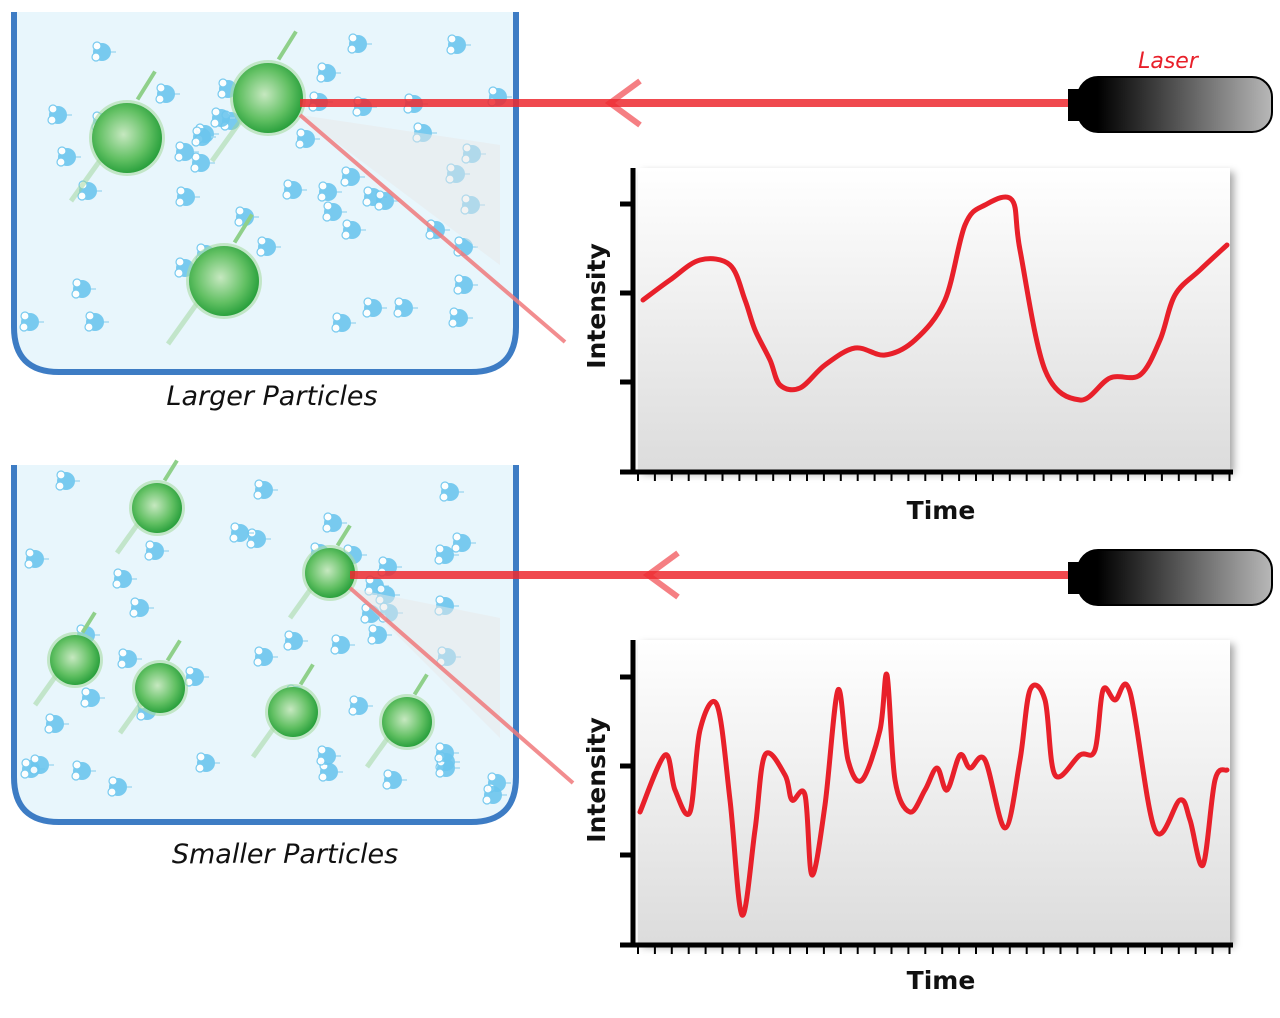  Describe the element at coordinates (1169, 61) in the screenshot. I see `laser-label: Laser` at that location.